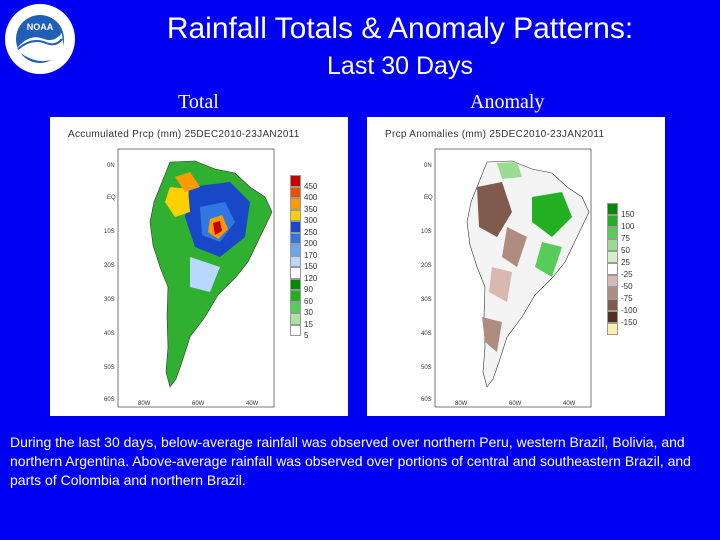 The image size is (720, 540). Describe the element at coordinates (627, 286) in the screenshot. I see `legend-label: -50` at that location.